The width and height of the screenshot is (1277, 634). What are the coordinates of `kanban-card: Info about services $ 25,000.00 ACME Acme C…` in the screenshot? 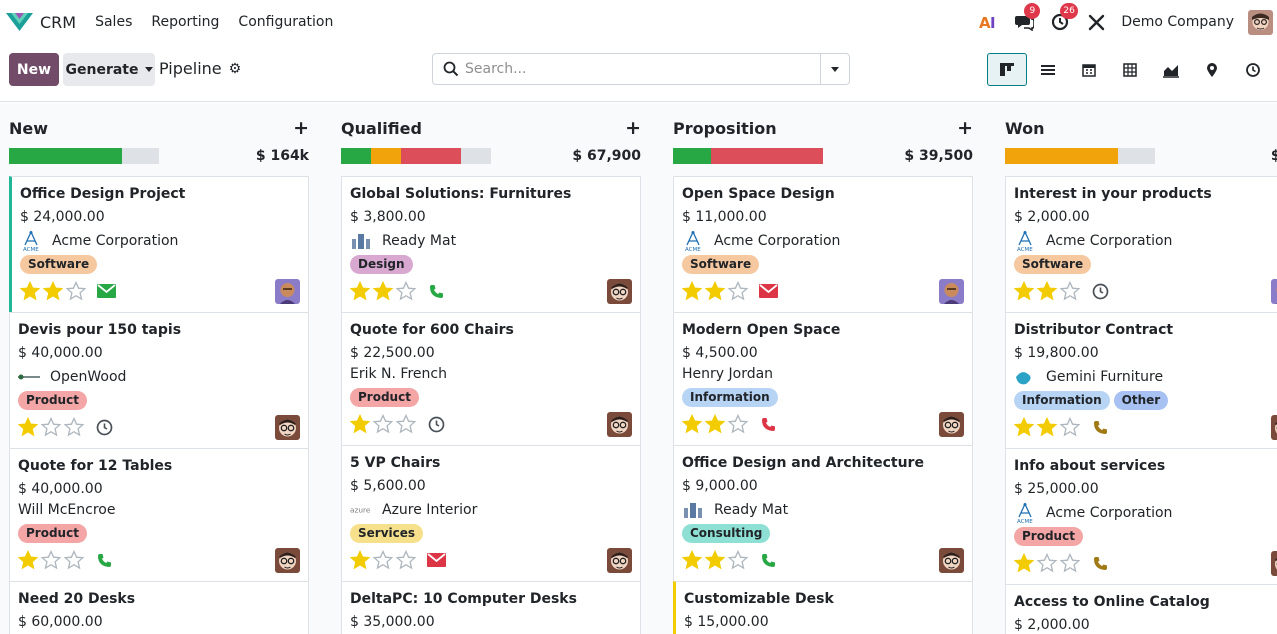 It's located at (1141, 516).